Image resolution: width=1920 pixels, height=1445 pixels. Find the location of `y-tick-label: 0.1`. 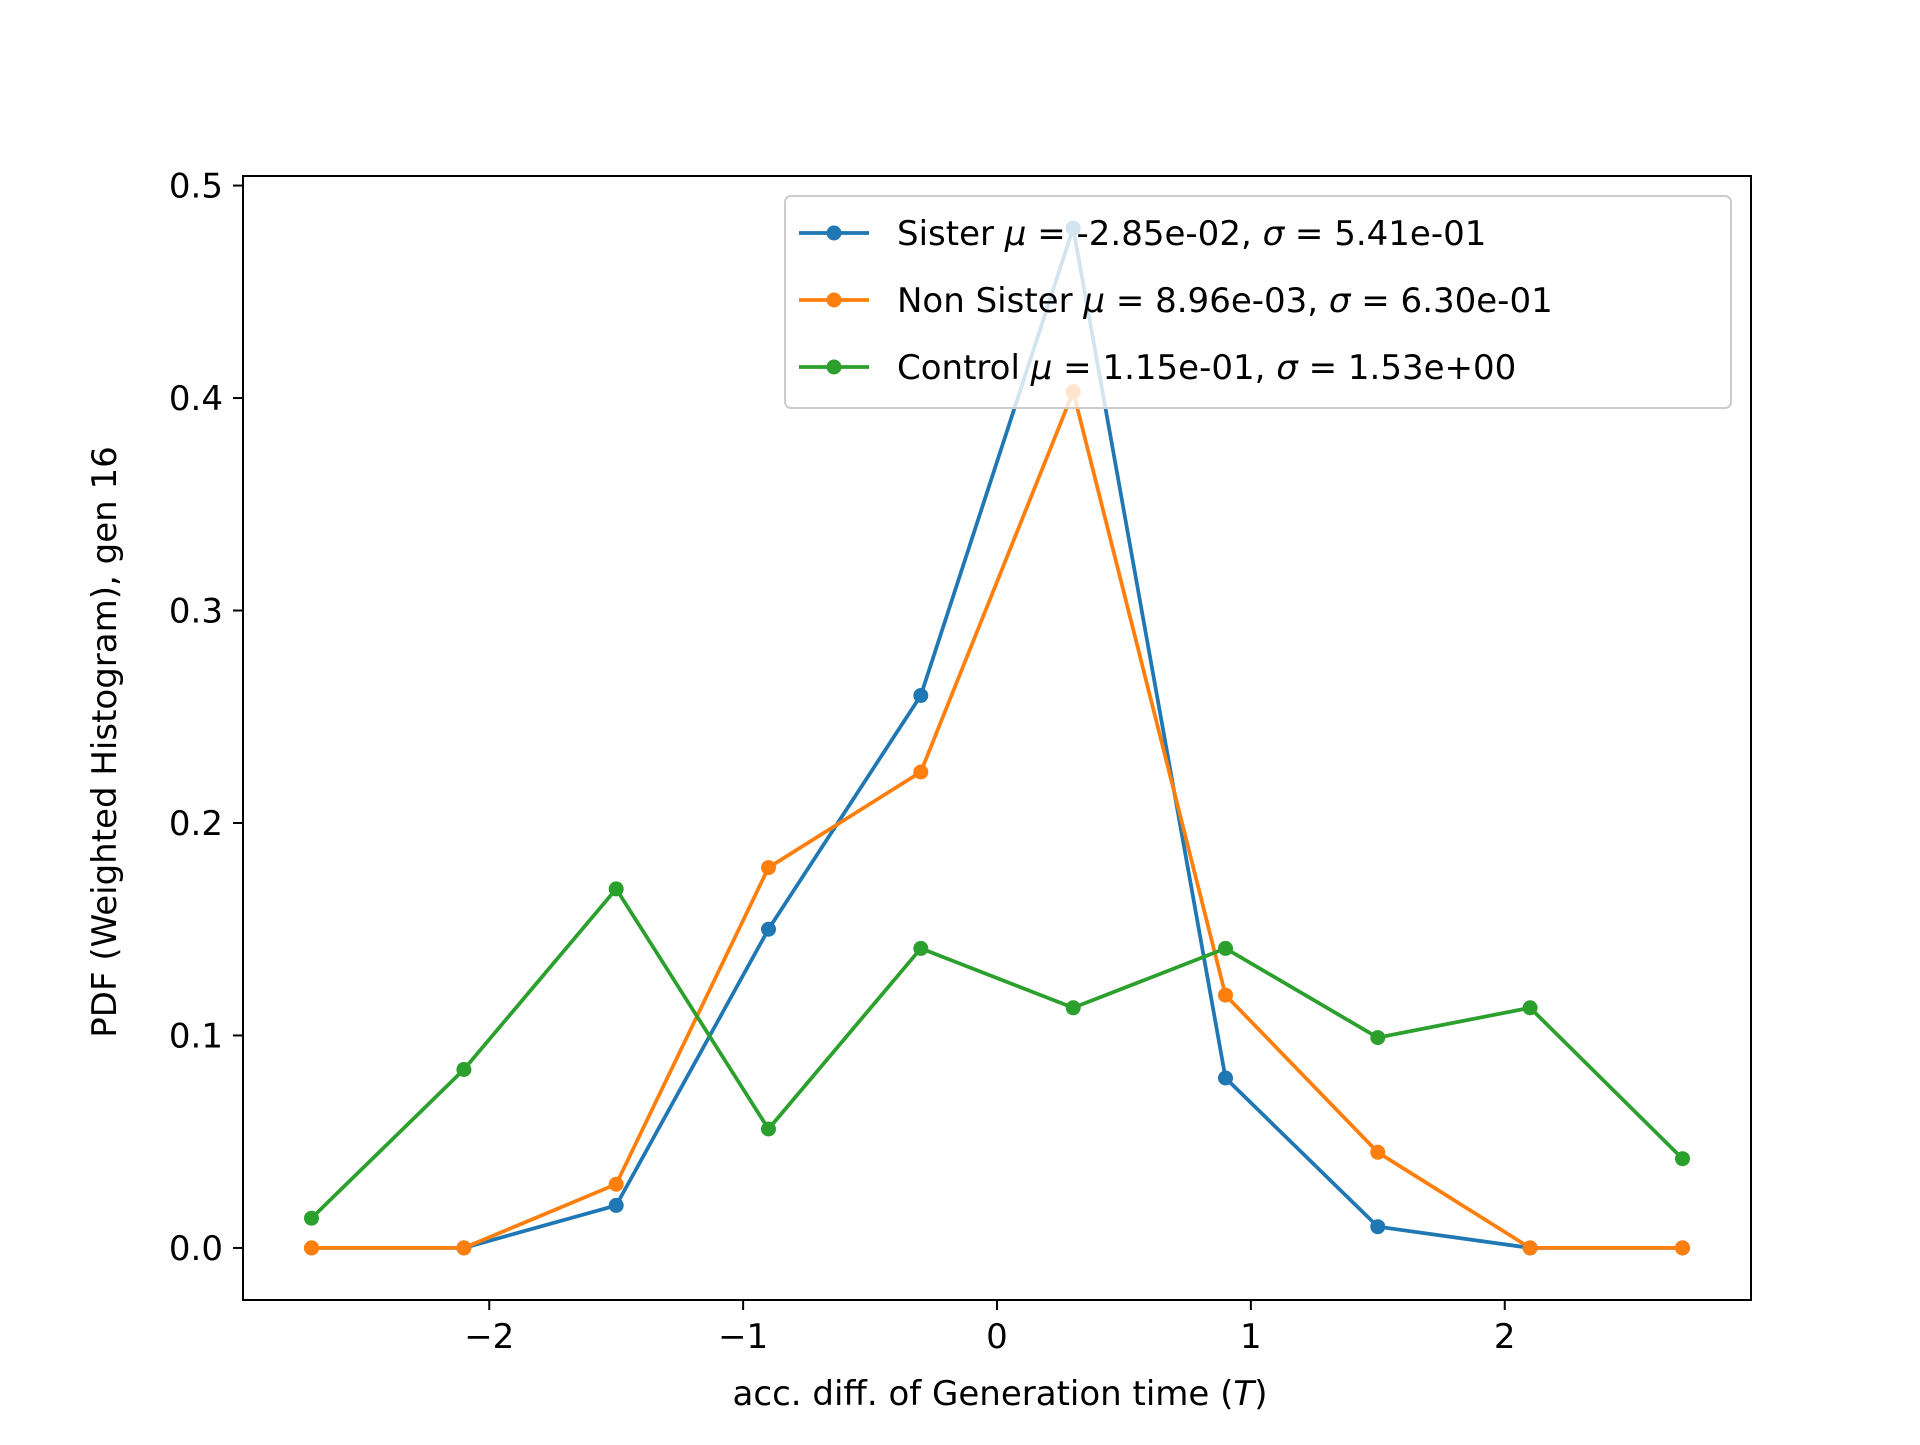

y-tick-label: 0.1 is located at coordinates (196, 1036).